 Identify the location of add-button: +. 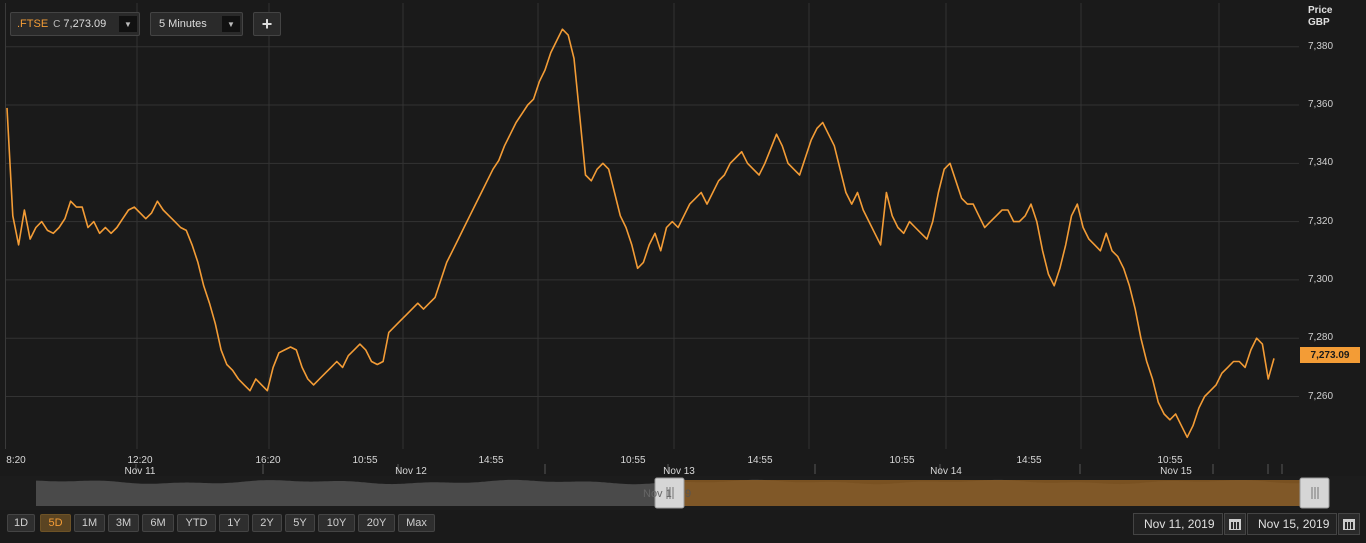
(267, 24).